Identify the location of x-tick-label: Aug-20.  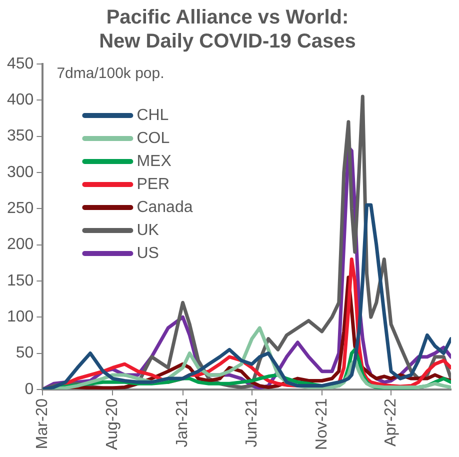
(113, 424).